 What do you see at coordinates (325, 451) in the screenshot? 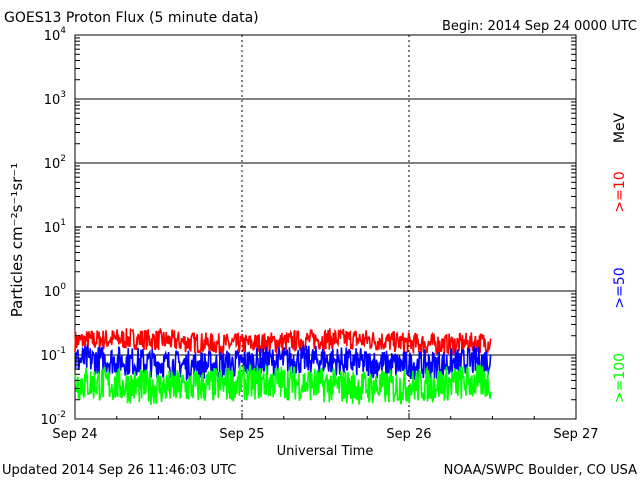
I see `x-axis-label: Universal Time` at bounding box center [325, 451].